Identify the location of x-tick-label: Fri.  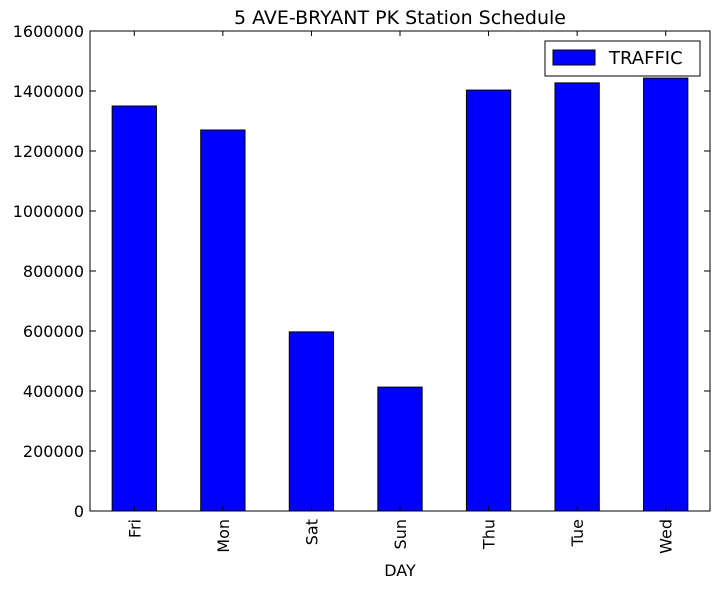
(134, 528).